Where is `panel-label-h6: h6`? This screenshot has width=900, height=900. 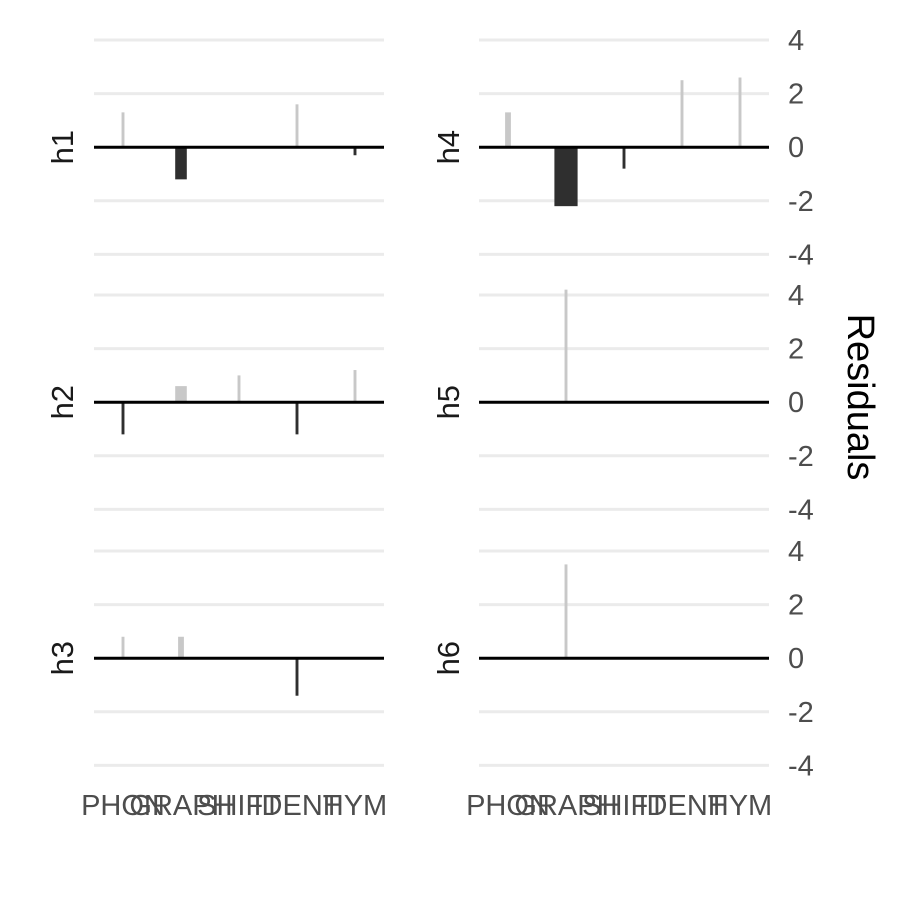
panel-label-h6: h6 is located at coordinates (448, 658).